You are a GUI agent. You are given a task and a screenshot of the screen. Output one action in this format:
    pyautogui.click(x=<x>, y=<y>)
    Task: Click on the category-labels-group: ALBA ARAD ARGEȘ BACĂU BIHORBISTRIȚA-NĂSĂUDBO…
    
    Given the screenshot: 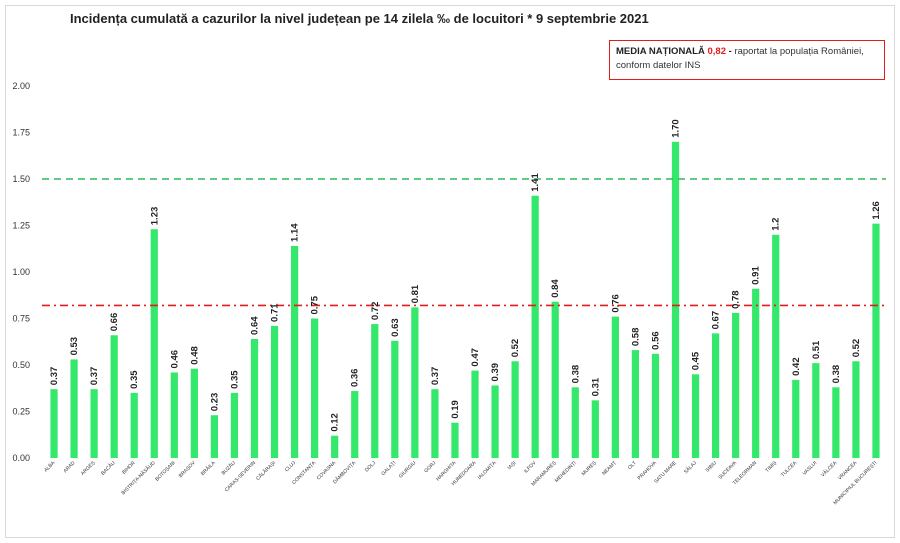 What is the action you would take?
    pyautogui.click(x=460, y=482)
    